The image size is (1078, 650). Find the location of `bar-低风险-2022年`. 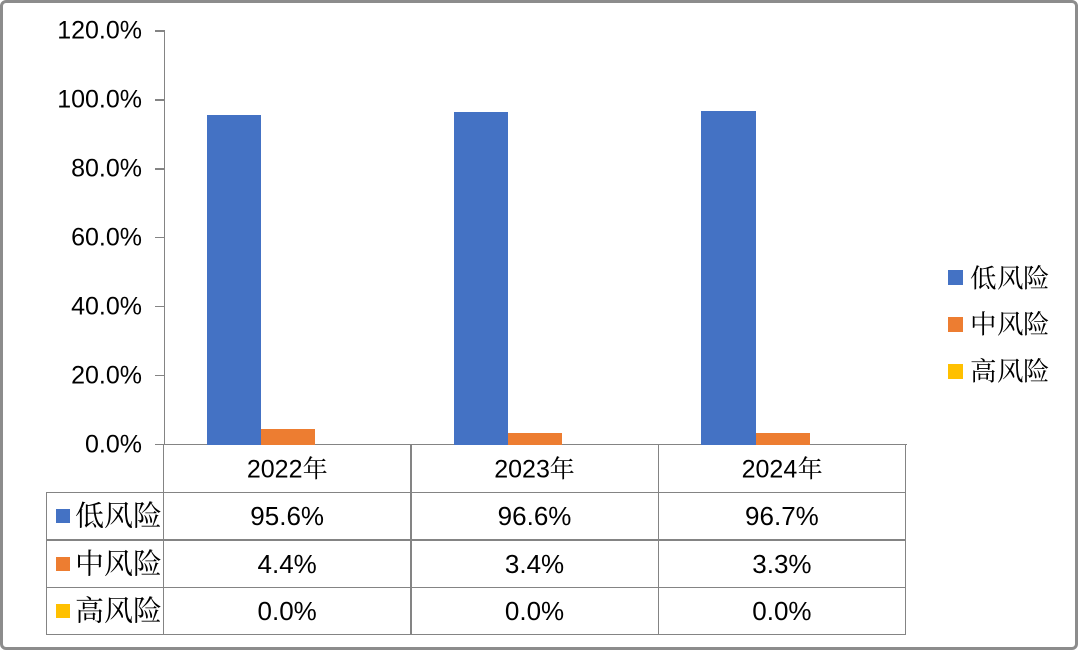

bar-低风险-2022年 is located at coordinates (233, 280).